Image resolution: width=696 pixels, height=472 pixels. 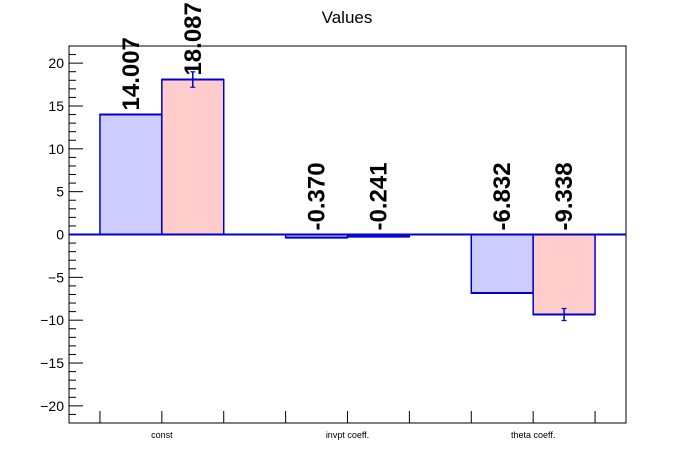 I want to click on bar-value-label: -0.370, so click(x=317, y=196).